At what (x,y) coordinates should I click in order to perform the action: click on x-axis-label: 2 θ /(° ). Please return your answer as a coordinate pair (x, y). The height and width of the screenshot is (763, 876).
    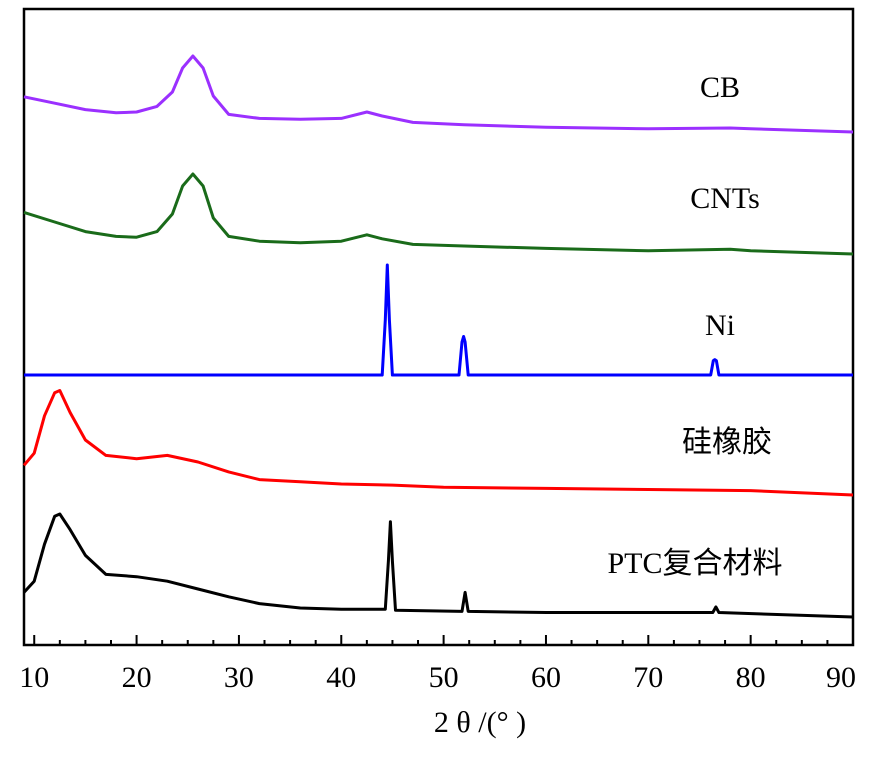
    Looking at the image, I should click on (480, 722).